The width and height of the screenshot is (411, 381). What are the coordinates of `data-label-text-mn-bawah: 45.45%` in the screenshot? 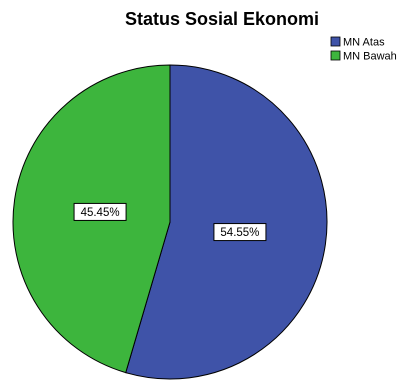 It's located at (100, 213).